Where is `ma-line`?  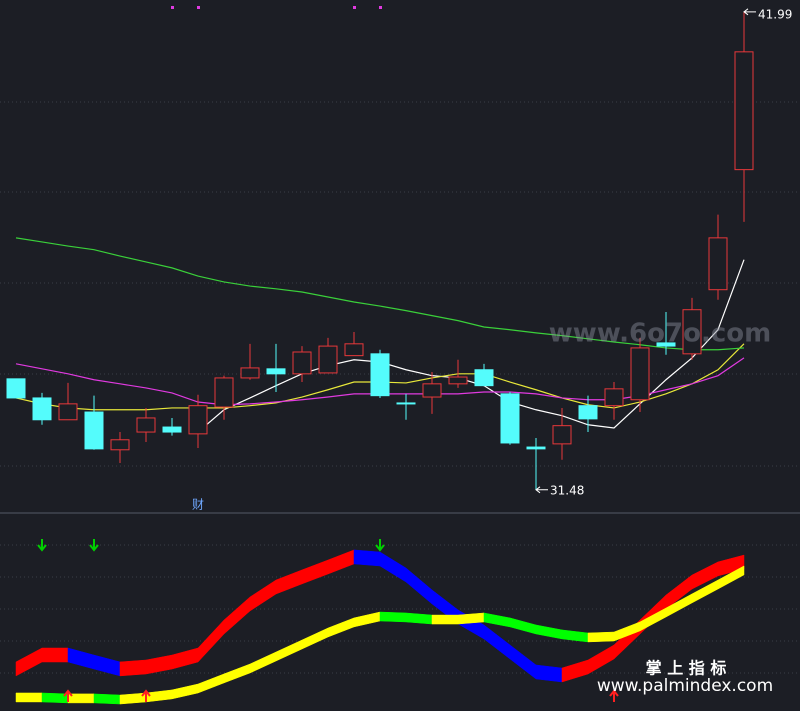
ma-line is located at coordinates (380, 294).